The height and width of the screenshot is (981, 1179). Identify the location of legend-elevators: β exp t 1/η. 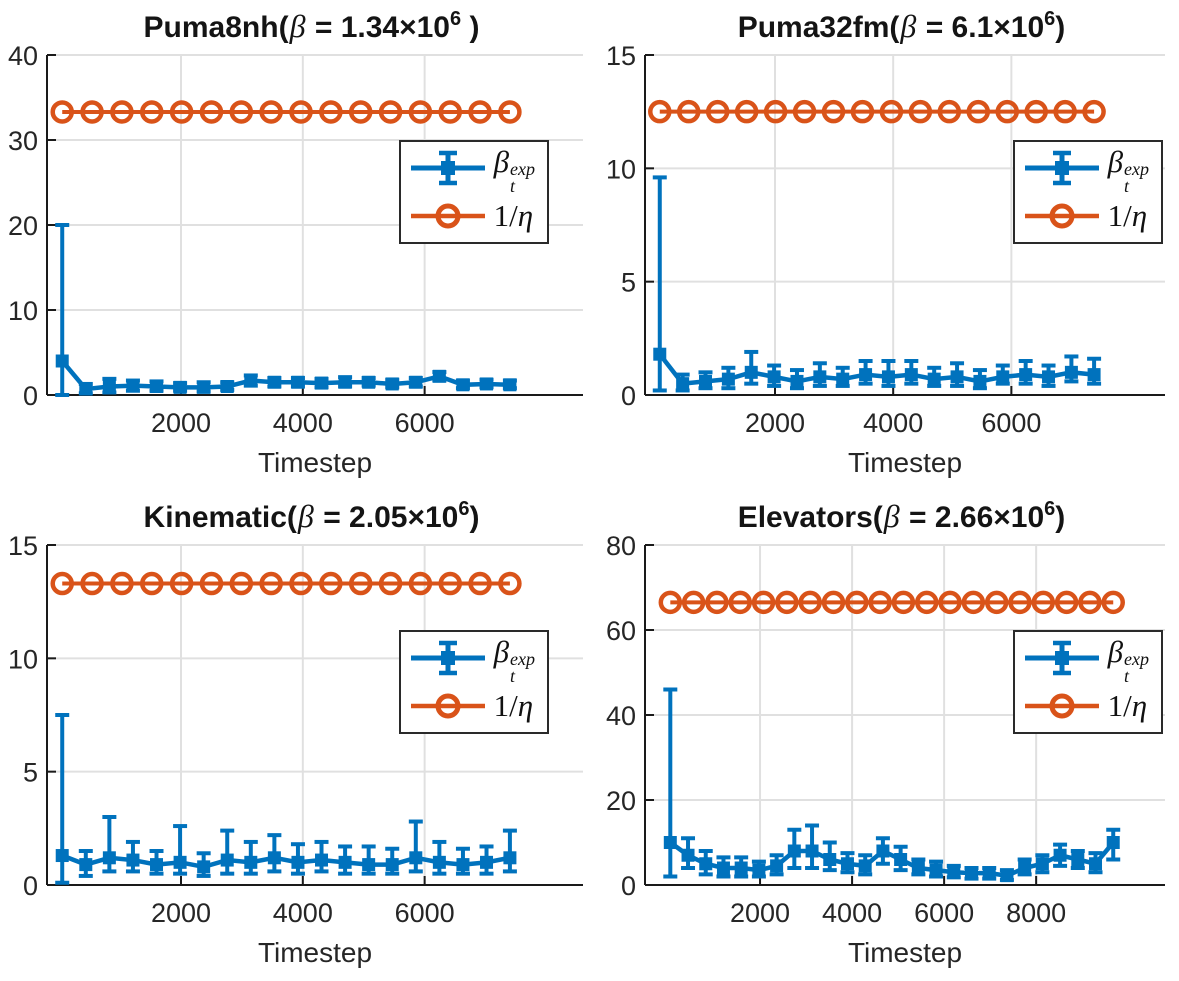
(1087, 682).